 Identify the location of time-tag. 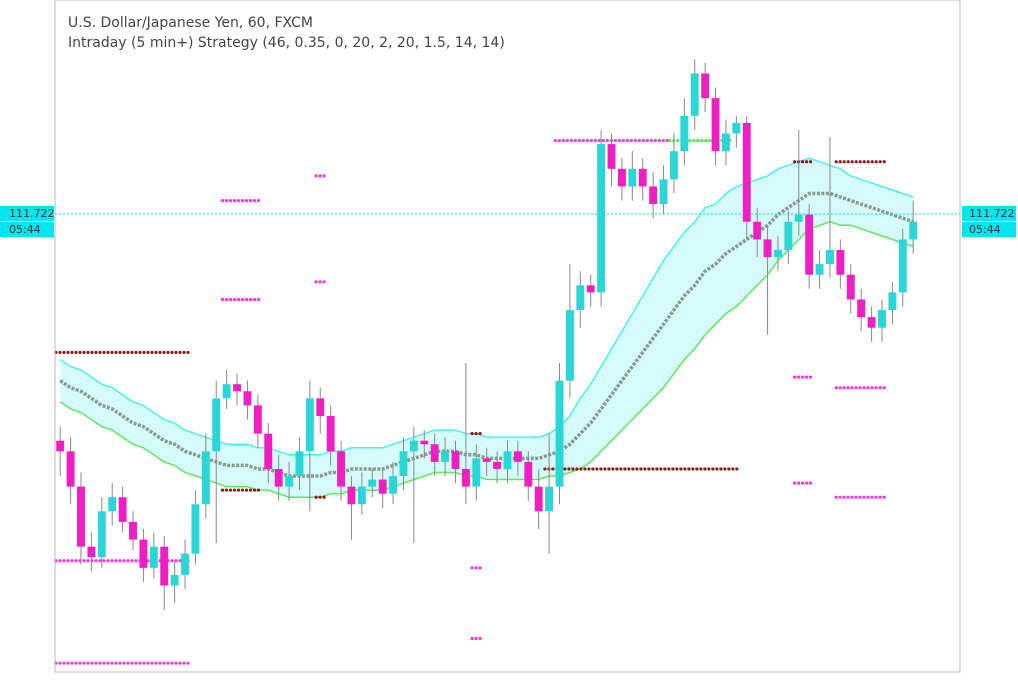
(27, 229).